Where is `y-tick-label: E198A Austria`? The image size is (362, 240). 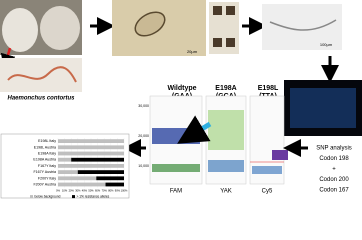
y-tick-label: E198A Austria is located at coordinates (44, 160).